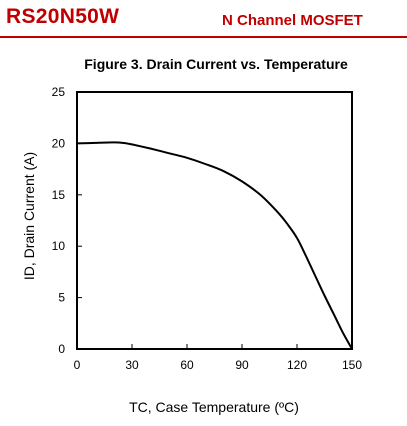 This screenshot has width=407, height=426. Describe the element at coordinates (242, 365) in the screenshot. I see `x-tick-label: 90` at that location.